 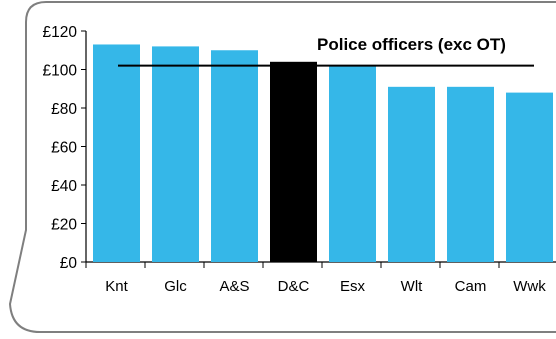 What do you see at coordinates (64, 186) in the screenshot?
I see `y-tick-label: £40` at bounding box center [64, 186].